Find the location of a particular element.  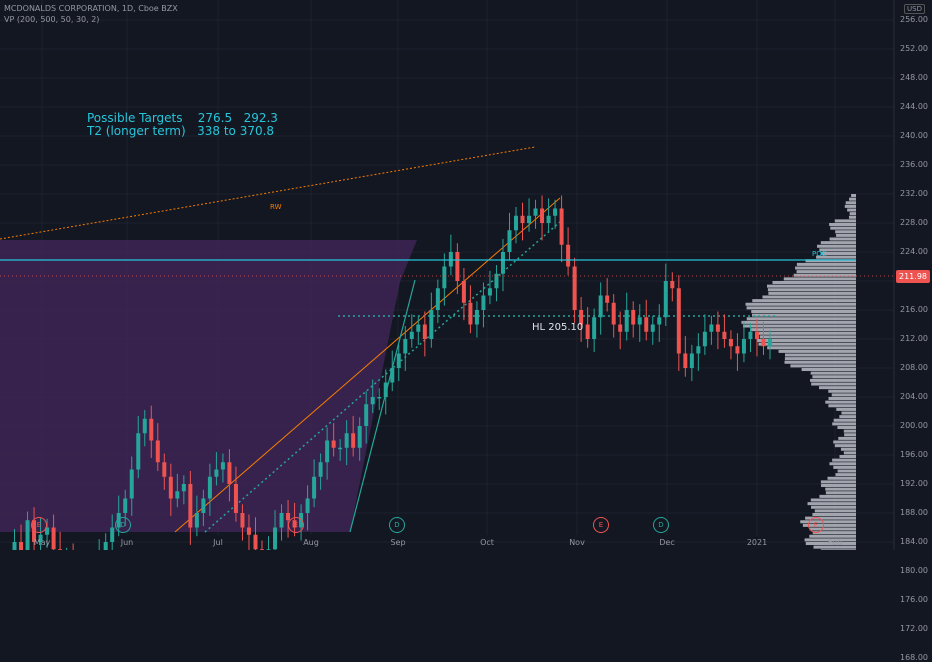

y-tick-label: 196.00 is located at coordinates (914, 454).